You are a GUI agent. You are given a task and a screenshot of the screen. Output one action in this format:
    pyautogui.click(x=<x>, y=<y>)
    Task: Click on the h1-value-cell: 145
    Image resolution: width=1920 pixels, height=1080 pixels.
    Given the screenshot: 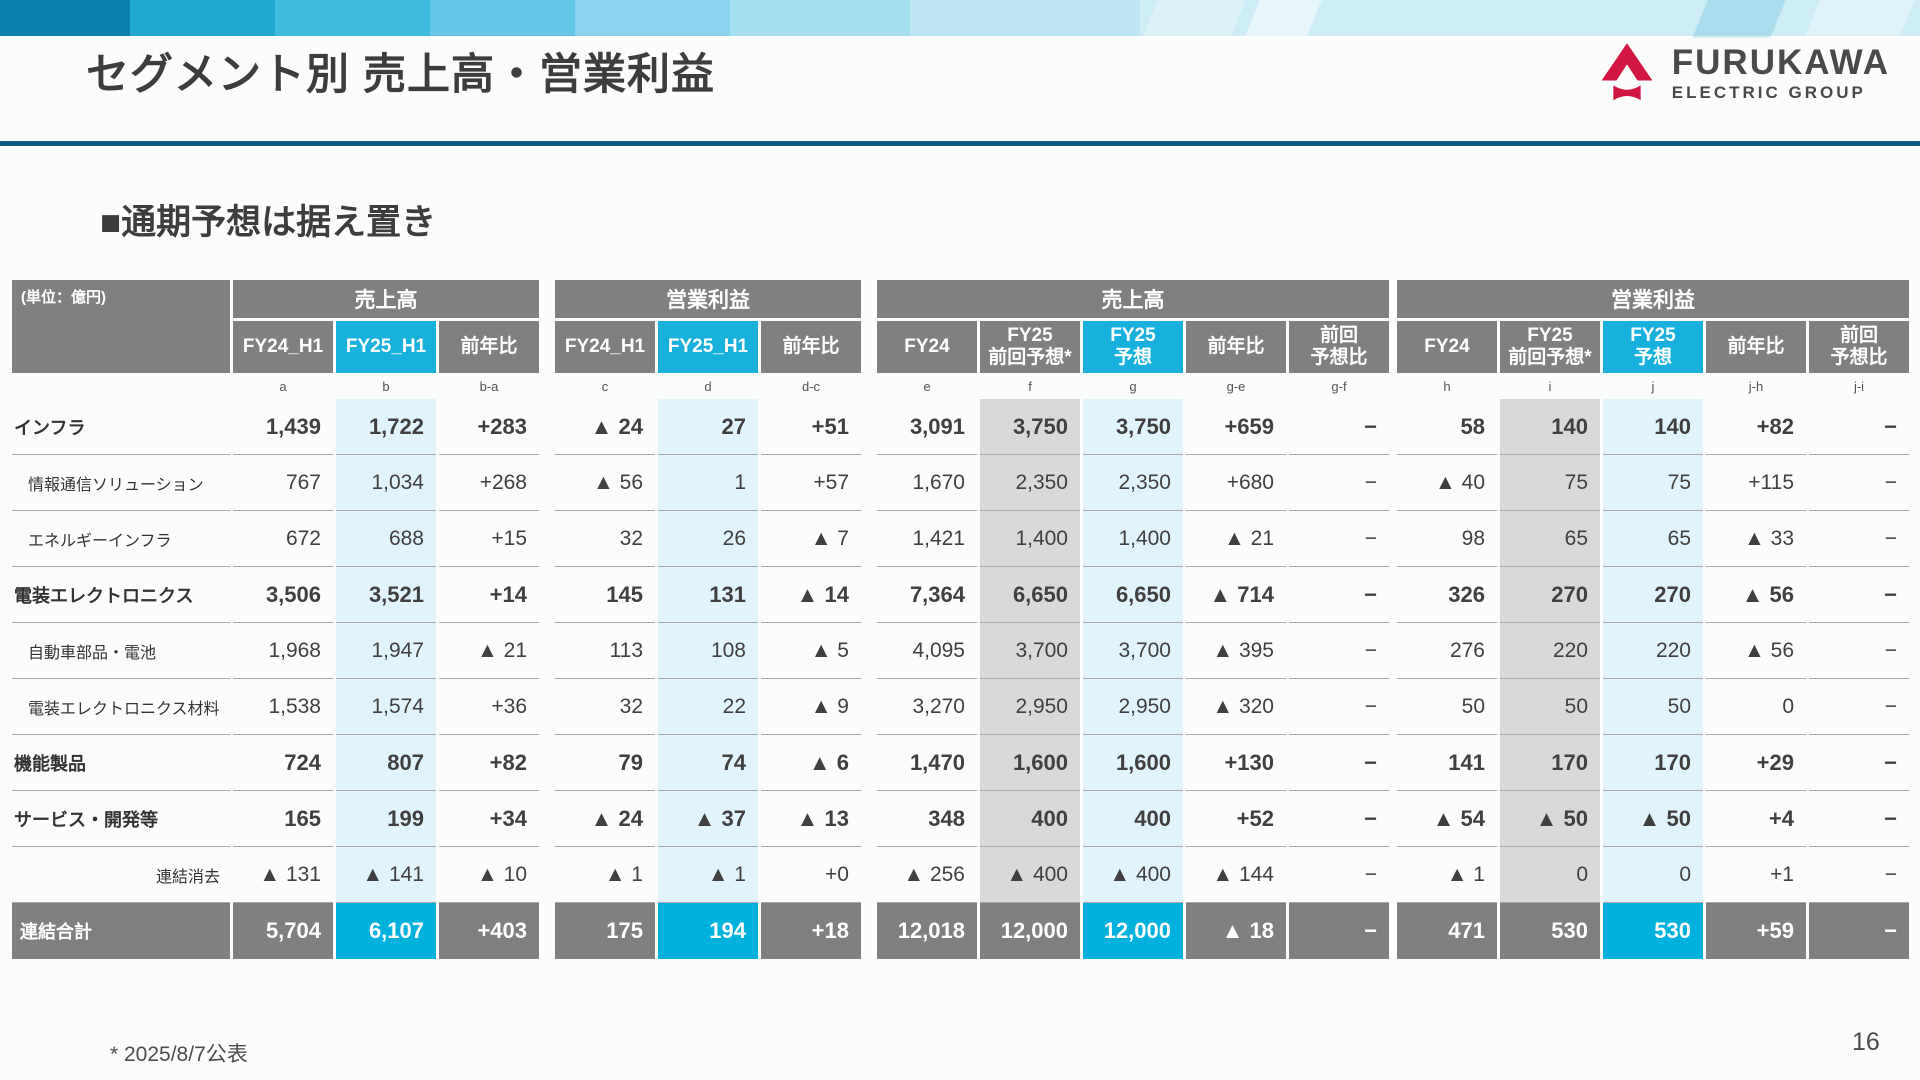 What is the action you would take?
    pyautogui.click(x=605, y=595)
    